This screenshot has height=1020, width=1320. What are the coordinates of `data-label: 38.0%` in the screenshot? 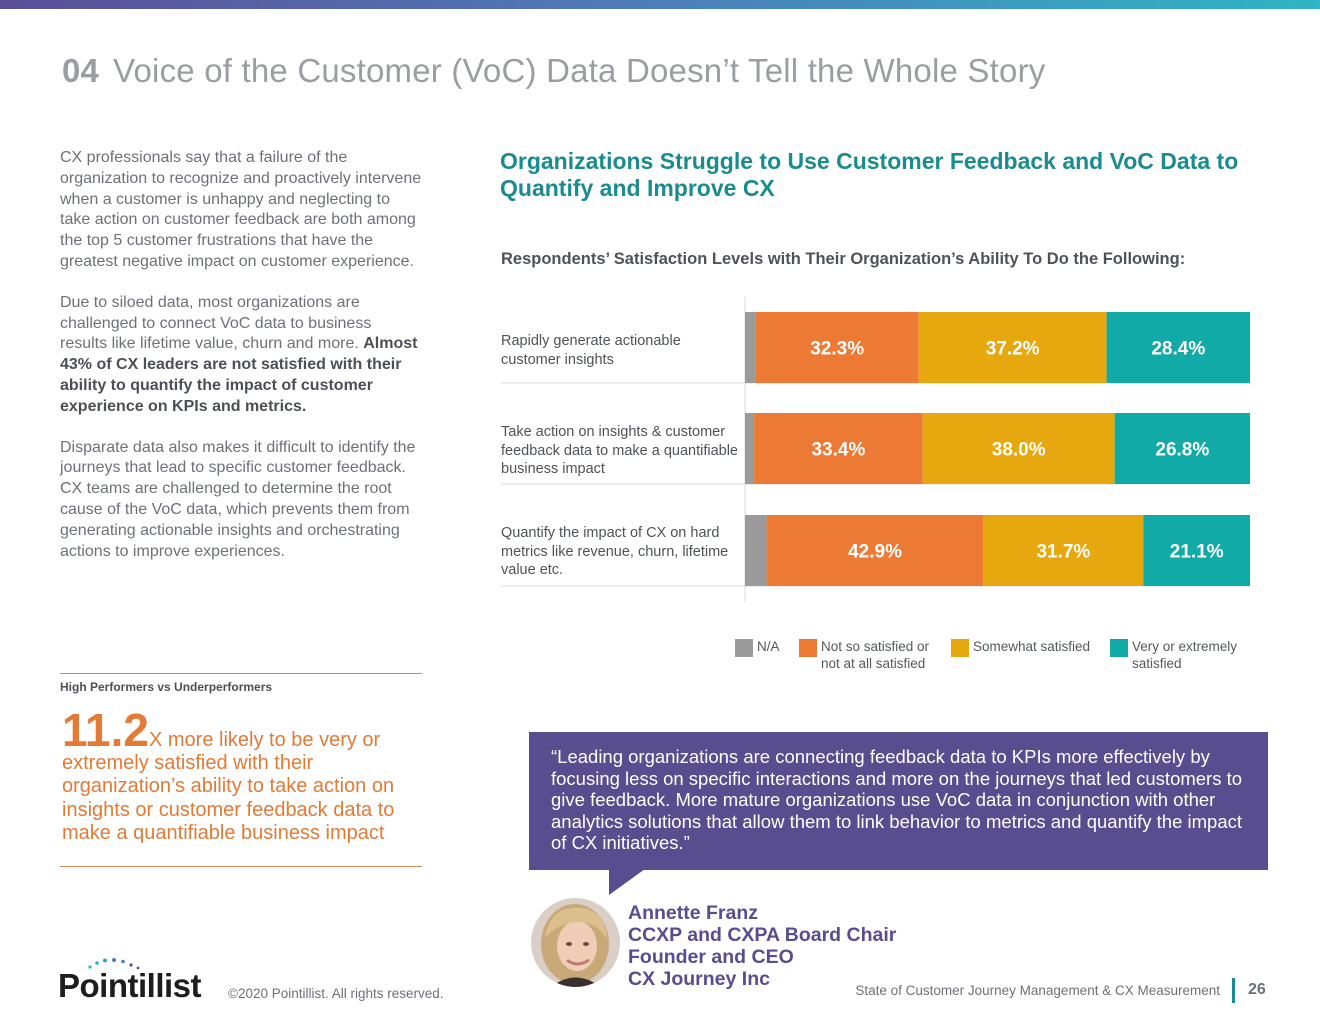 It's located at (1019, 450).